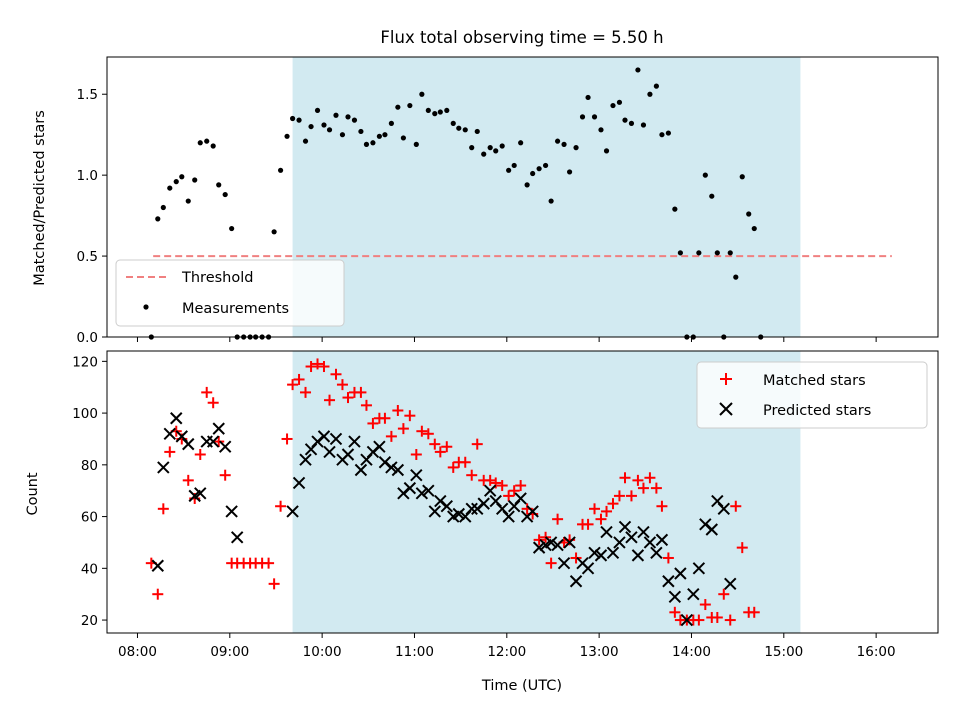 This screenshot has width=960, height=724. I want to click on x-tick-label: 09:00, so click(229, 652).